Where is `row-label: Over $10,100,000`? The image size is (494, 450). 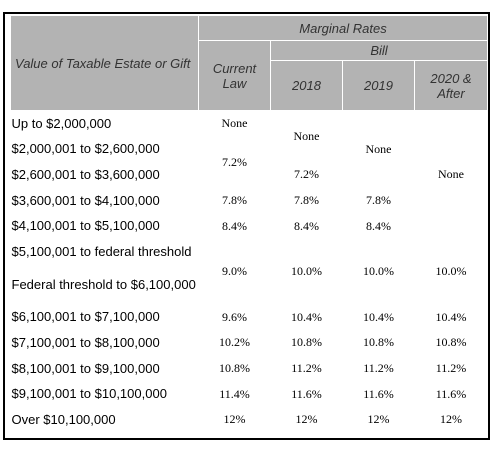
row-label: Over $10,100,000 is located at coordinates (63, 419).